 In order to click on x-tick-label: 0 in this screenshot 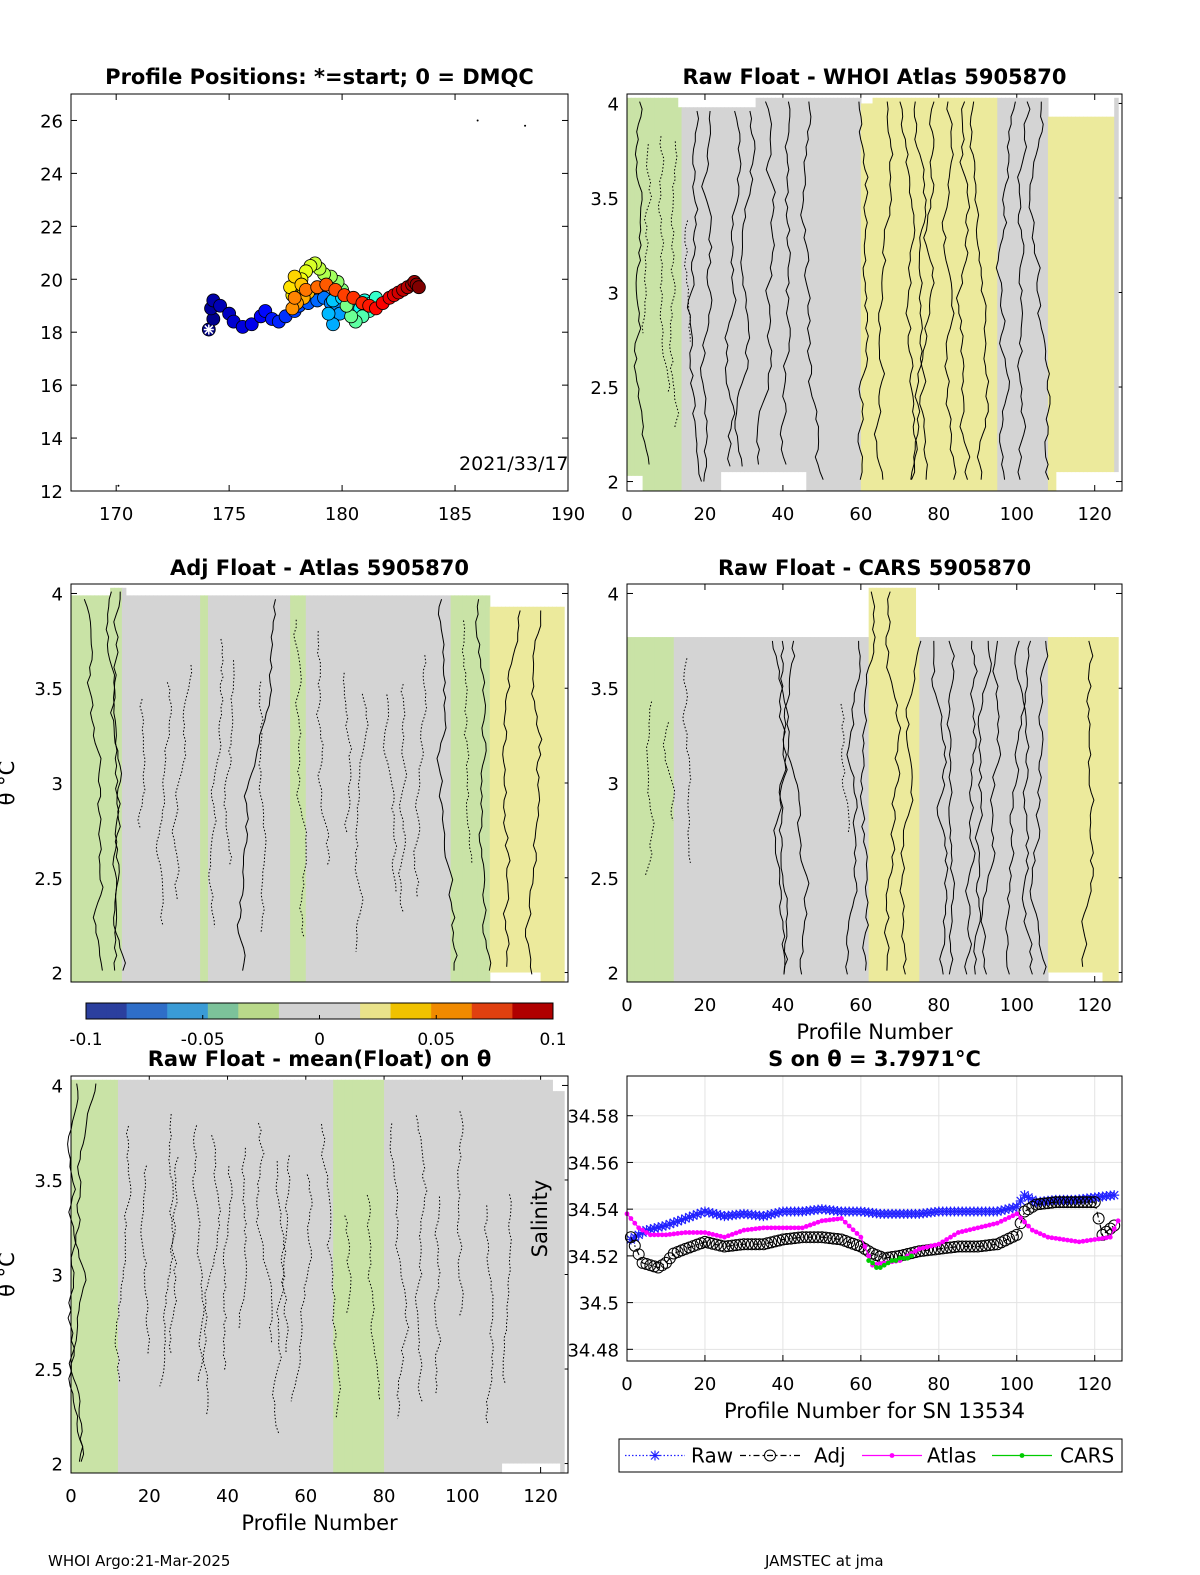, I will do `click(626, 1005)`.